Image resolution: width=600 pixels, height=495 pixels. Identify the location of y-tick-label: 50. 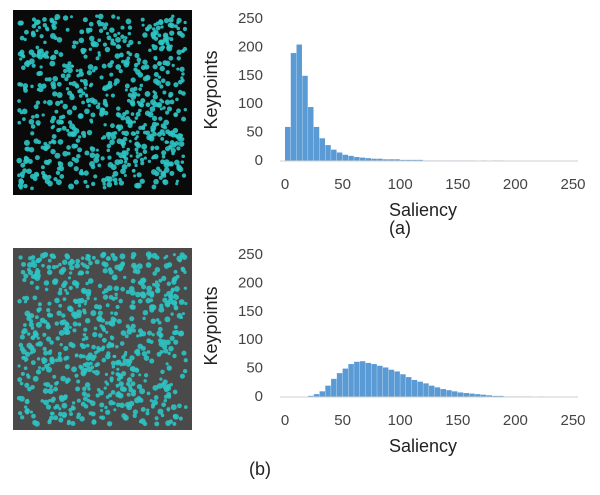
(254, 132).